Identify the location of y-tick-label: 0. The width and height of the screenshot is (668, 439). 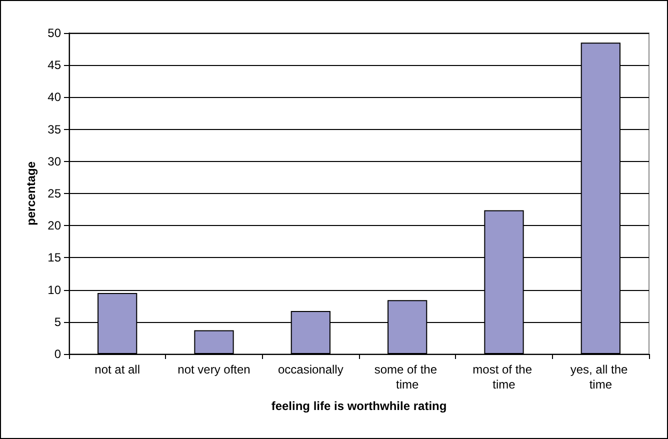
(58, 354).